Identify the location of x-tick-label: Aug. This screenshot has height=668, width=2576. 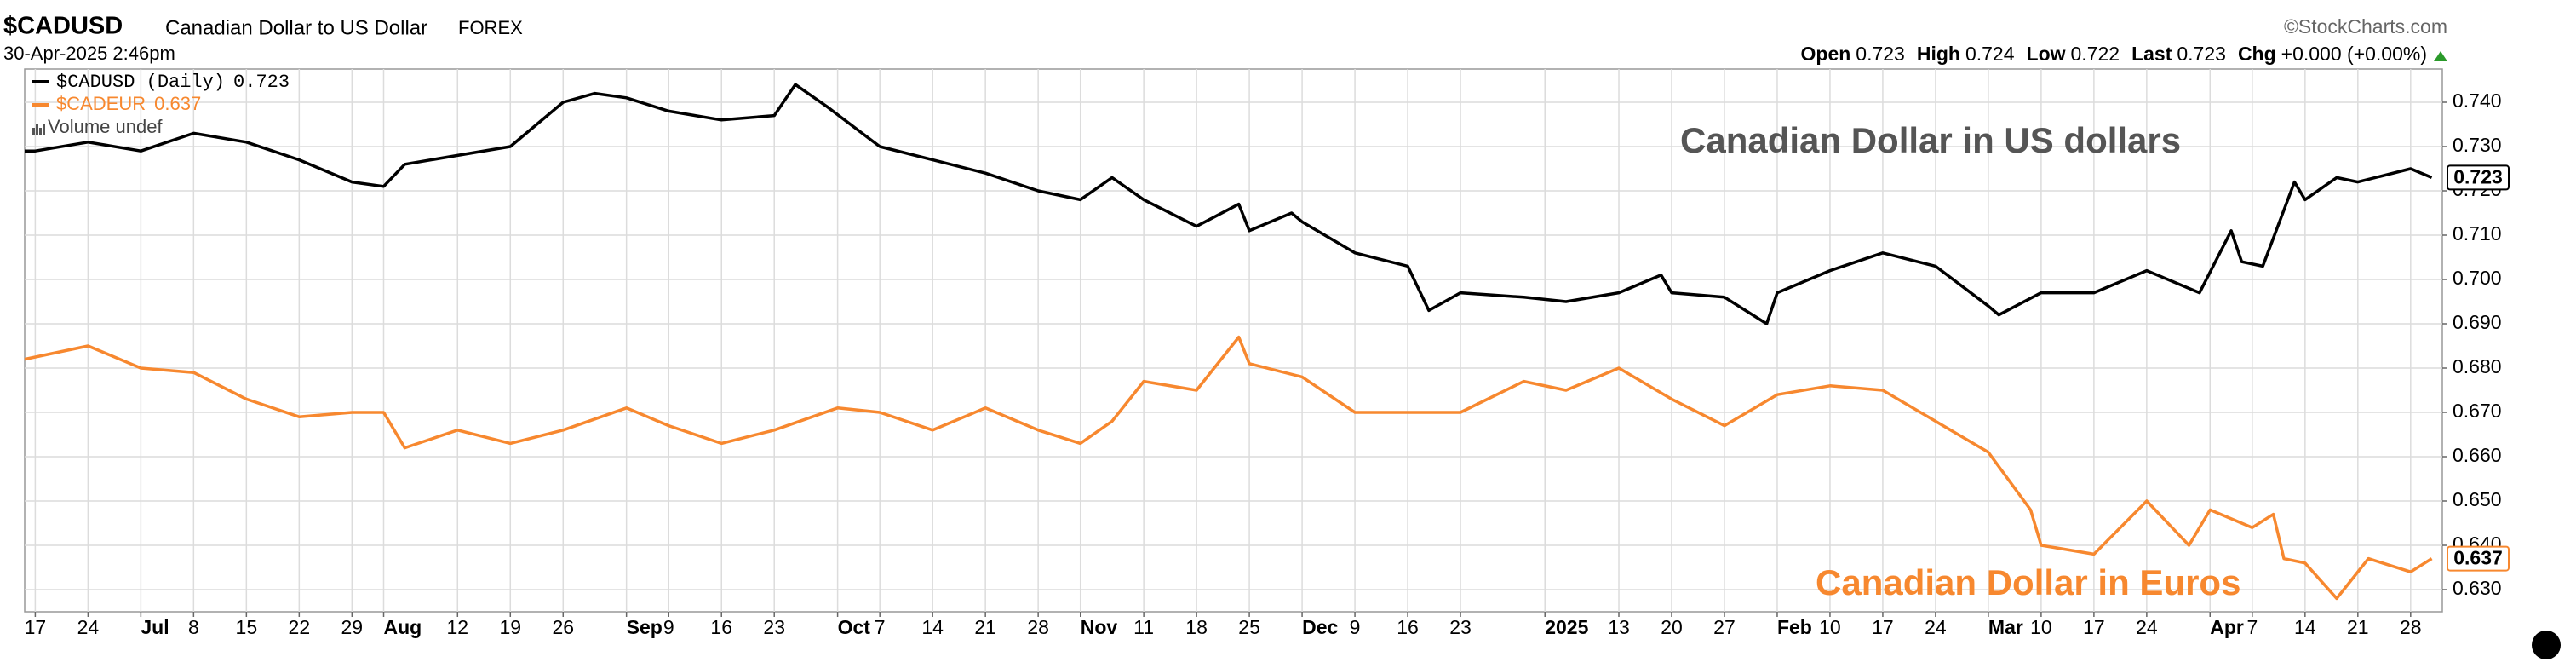
(403, 627).